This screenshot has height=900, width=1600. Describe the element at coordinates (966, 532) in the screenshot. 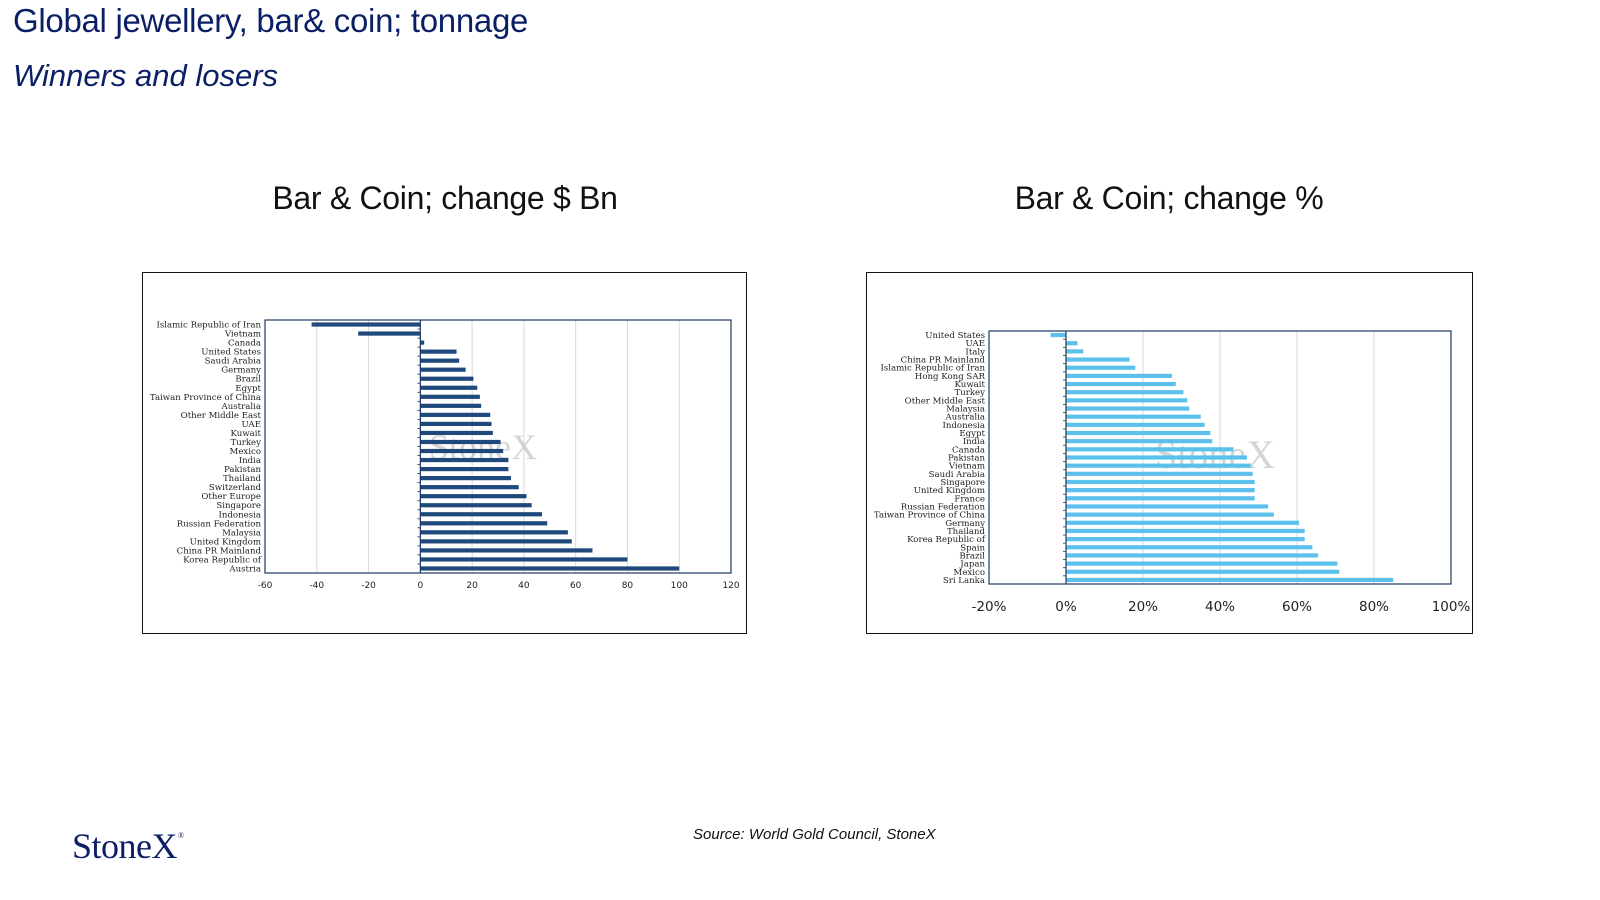

I see `category-label: Thailand` at that location.